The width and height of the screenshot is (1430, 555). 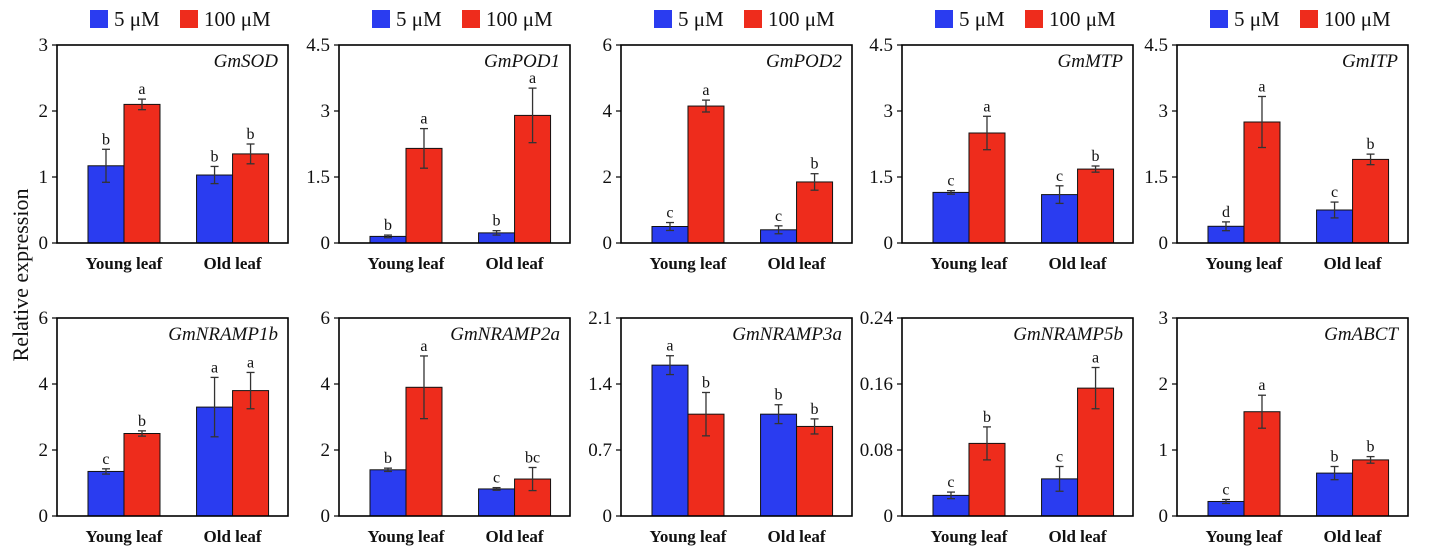 What do you see at coordinates (600, 318) in the screenshot?
I see `y-tick-label: 2.1` at bounding box center [600, 318].